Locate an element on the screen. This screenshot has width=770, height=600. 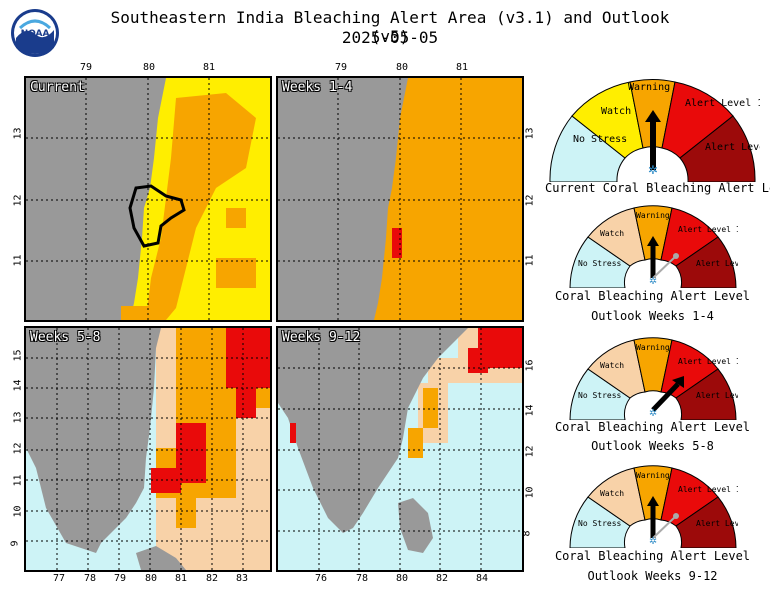
map-panel-weeks-9-12: Weeks 9-12 is located at coordinates (400, 449).